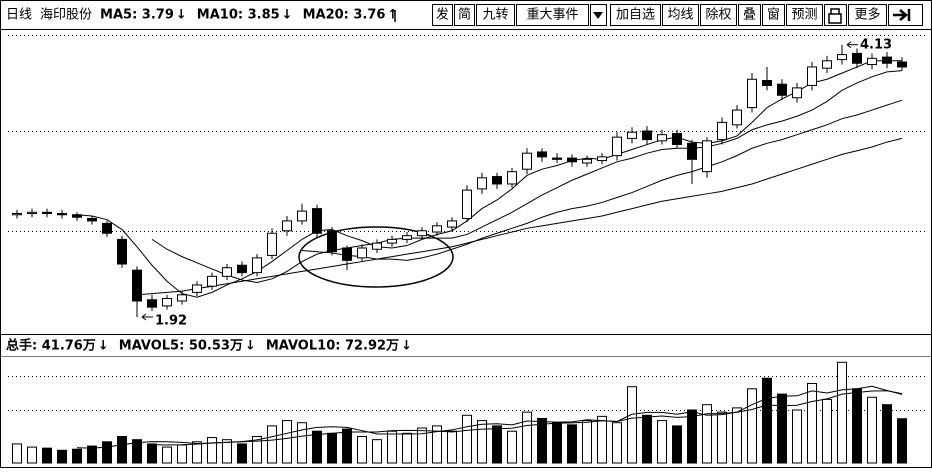 The image size is (932, 472). Describe the element at coordinates (250, 346) in the screenshot. I see `vol-arrow: ↓` at that location.